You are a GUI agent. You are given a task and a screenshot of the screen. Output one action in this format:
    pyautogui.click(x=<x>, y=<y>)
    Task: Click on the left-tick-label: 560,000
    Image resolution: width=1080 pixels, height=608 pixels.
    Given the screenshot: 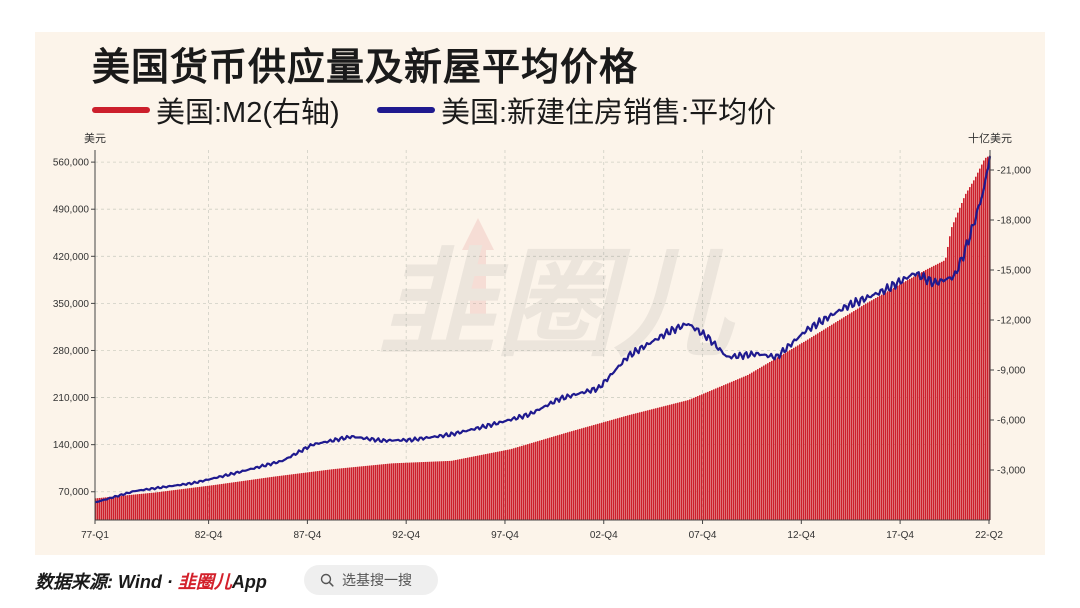 What is the action you would take?
    pyautogui.click(x=71, y=163)
    